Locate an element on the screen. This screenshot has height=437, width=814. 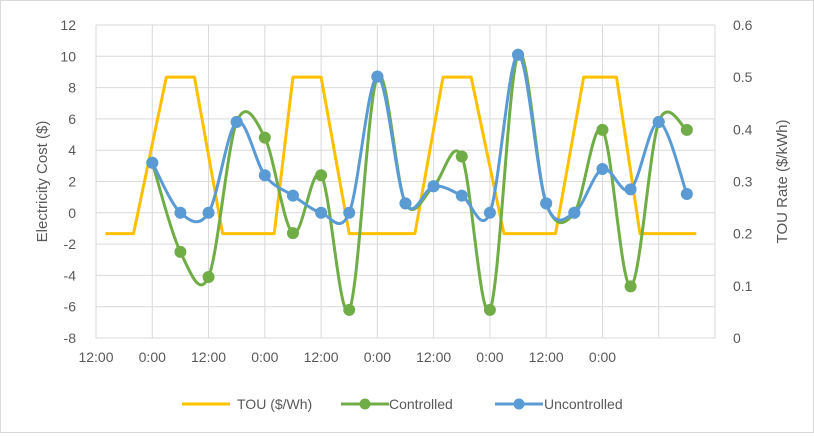
legend-label-tou-wh: TOU ($/Wh) is located at coordinates (274, 404).